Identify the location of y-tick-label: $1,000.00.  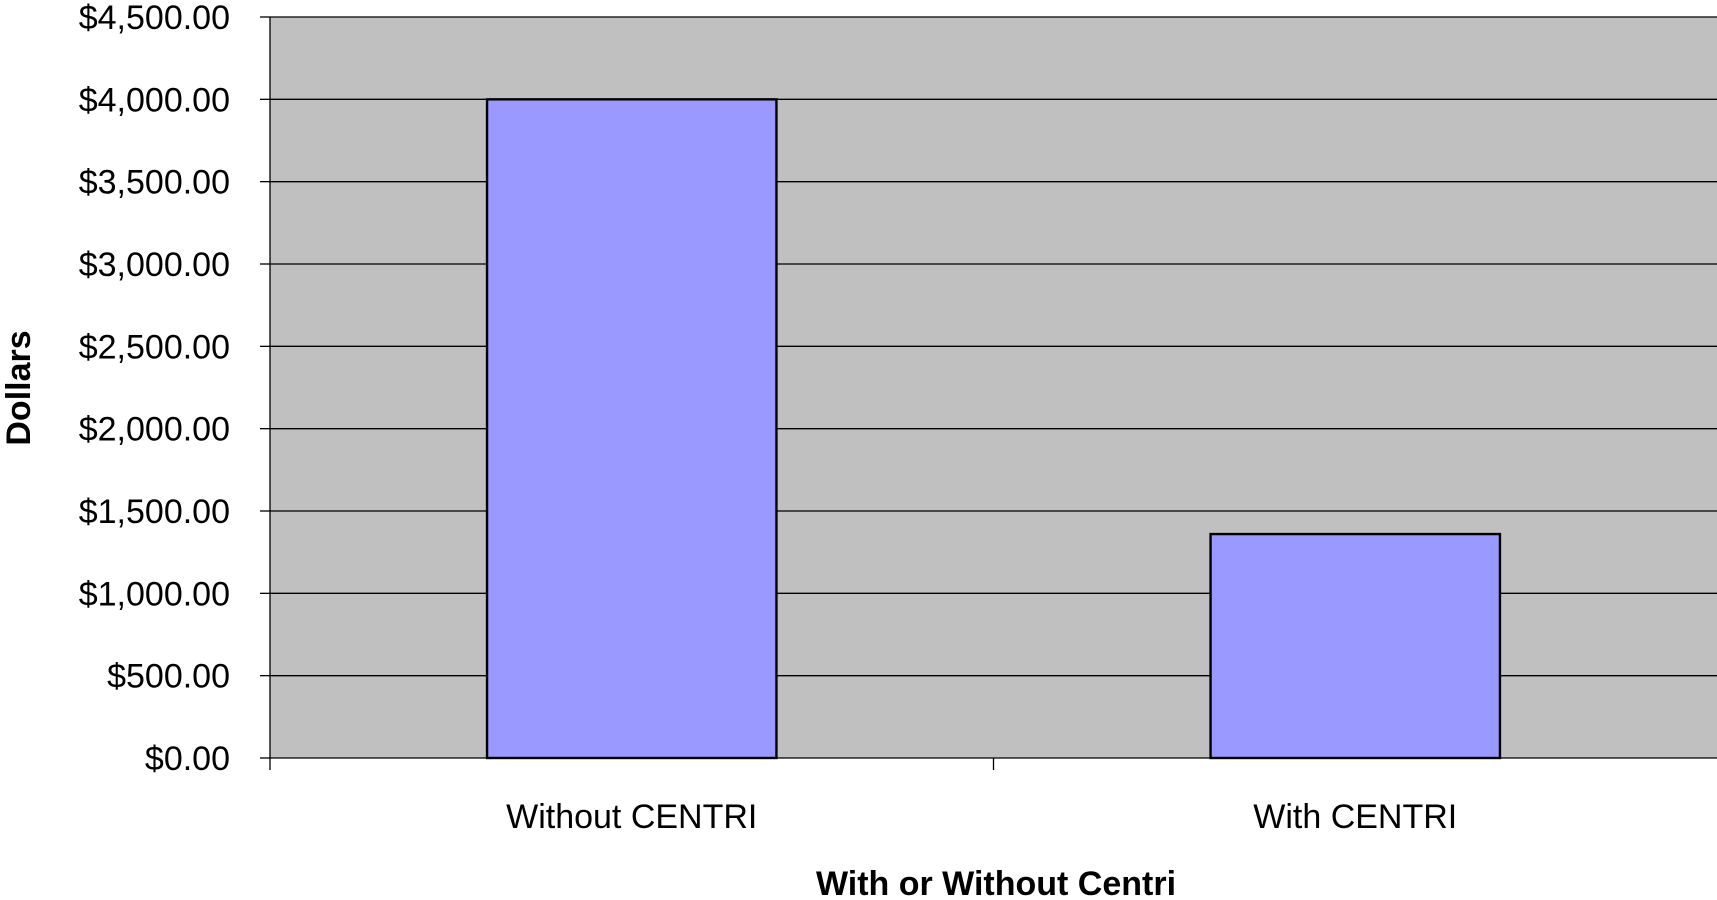
(154, 594).